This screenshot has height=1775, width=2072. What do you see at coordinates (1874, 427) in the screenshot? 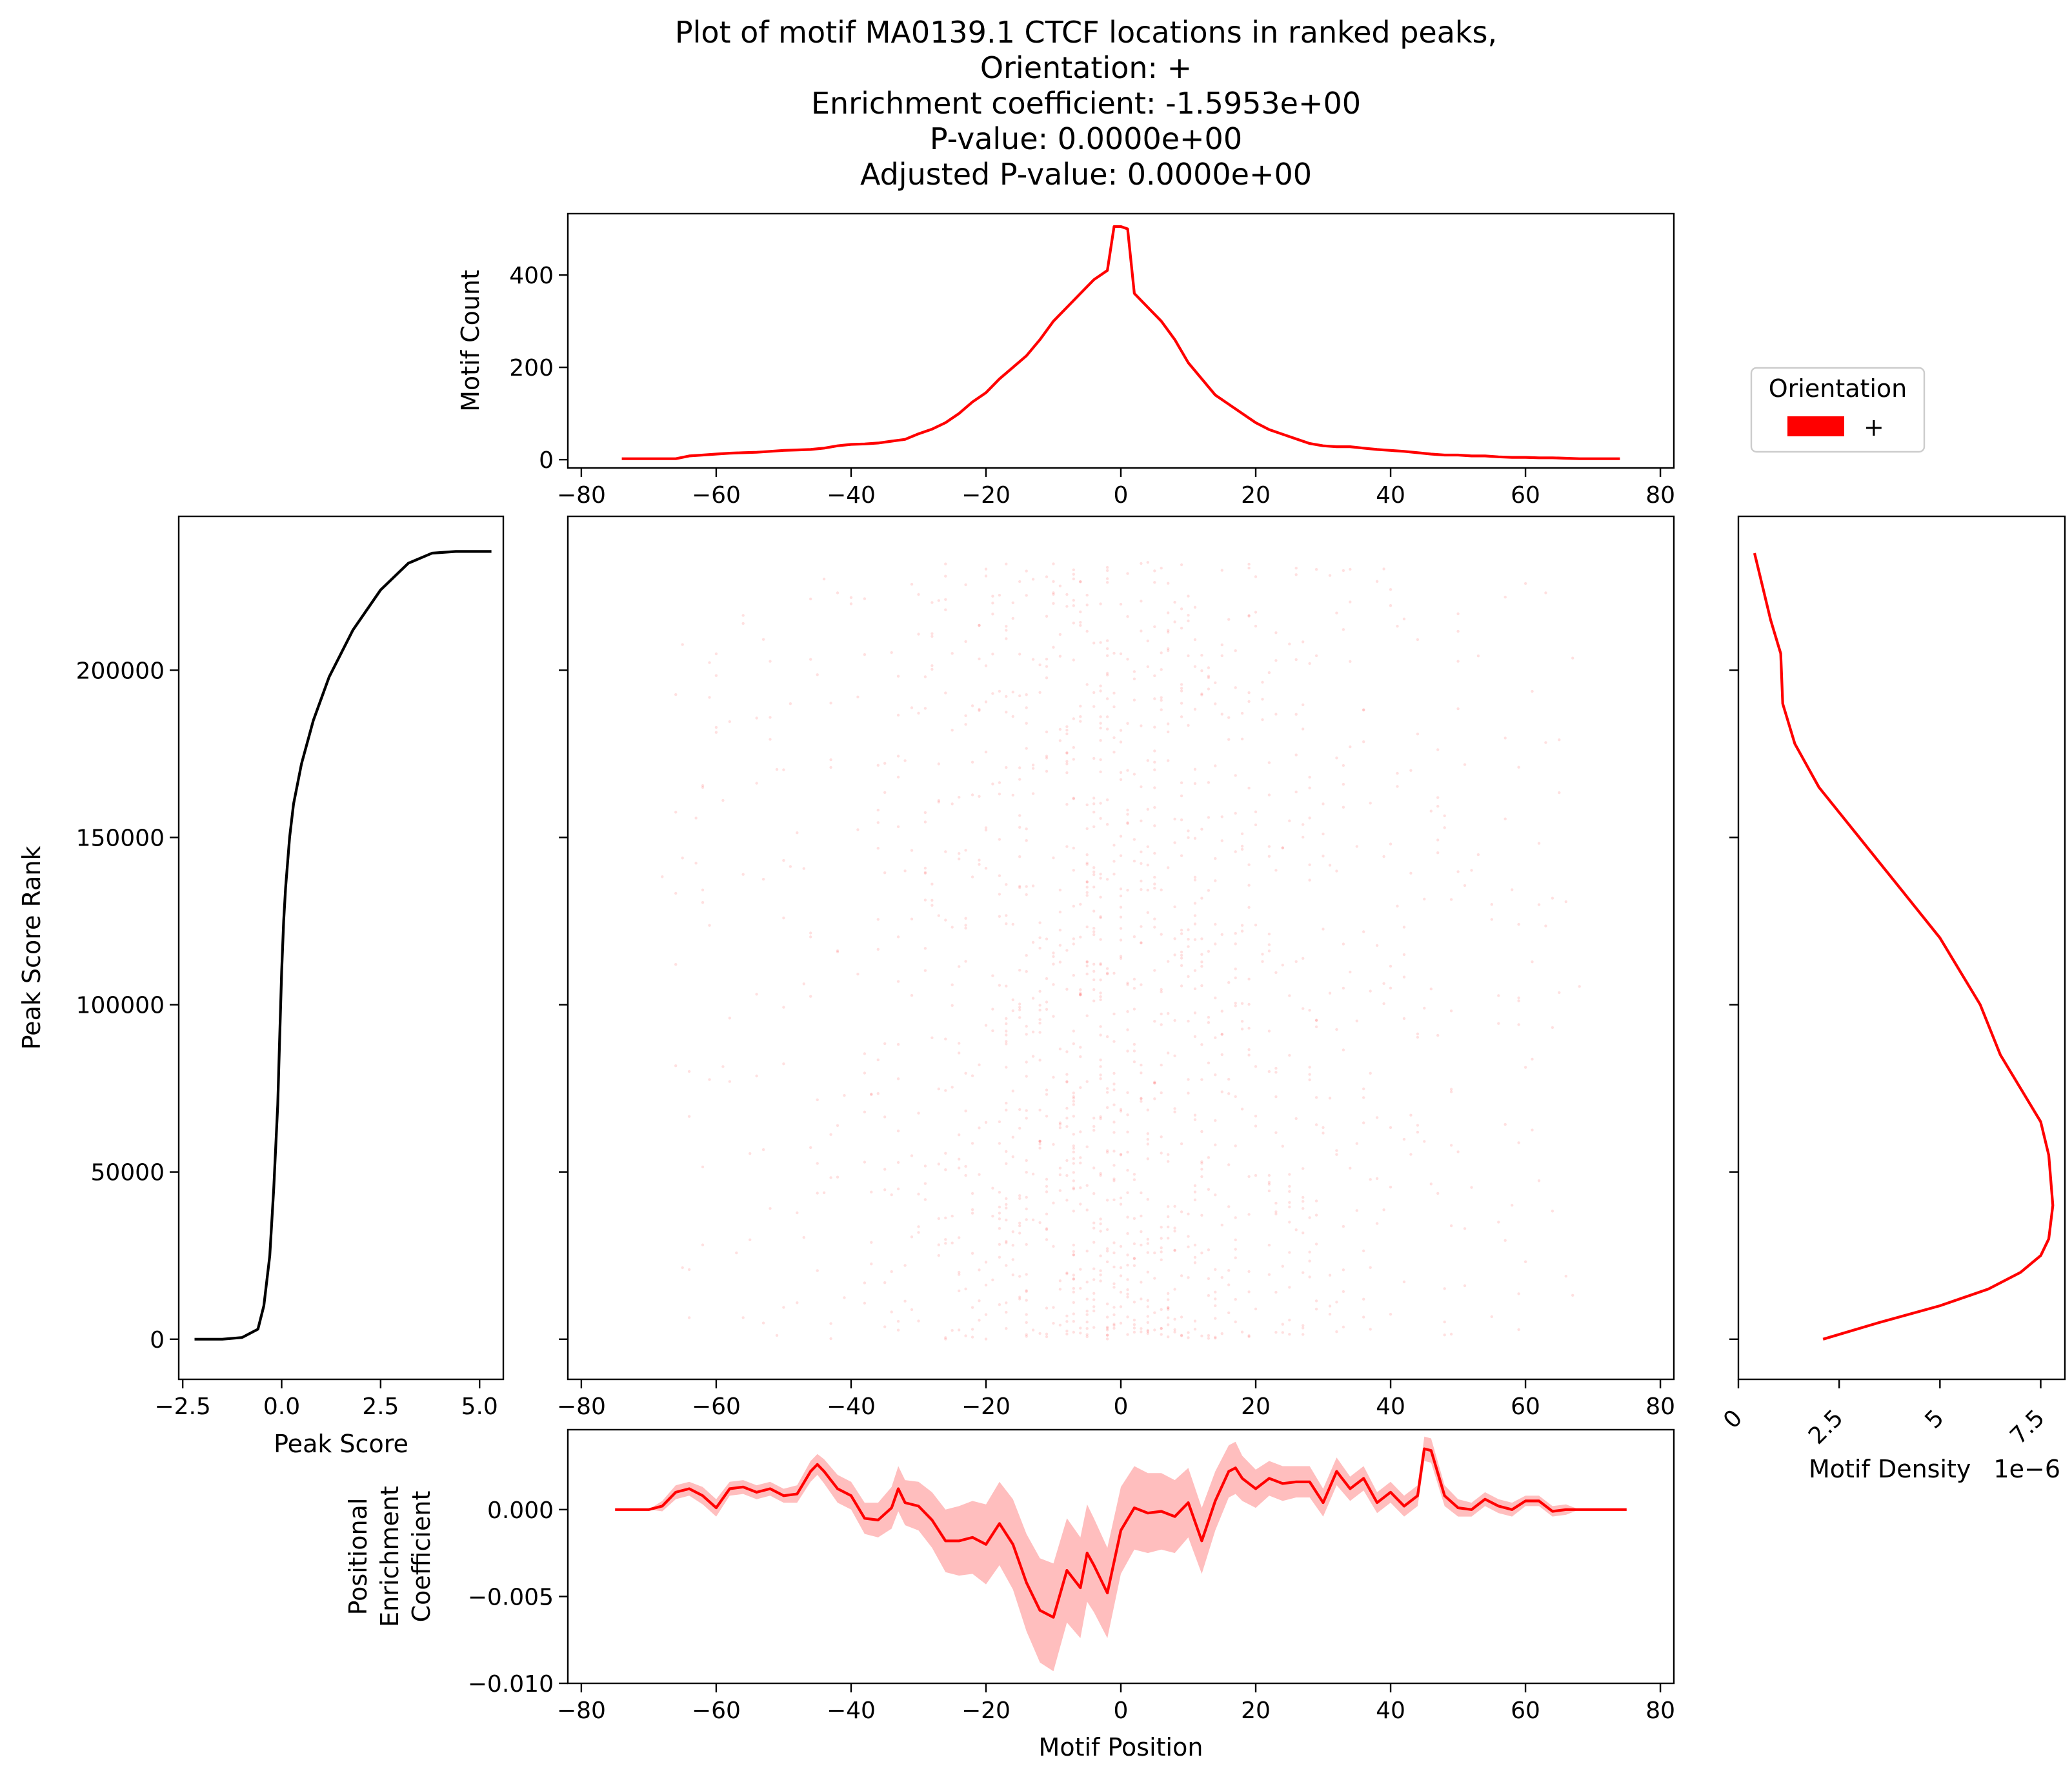
I see `legend-label: +` at bounding box center [1874, 427].